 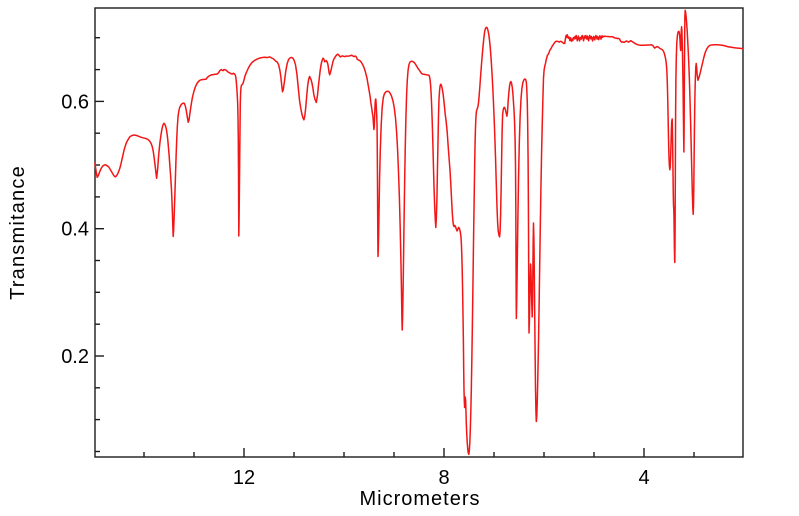 What do you see at coordinates (244, 478) in the screenshot?
I see `svg-text: 12` at bounding box center [244, 478].